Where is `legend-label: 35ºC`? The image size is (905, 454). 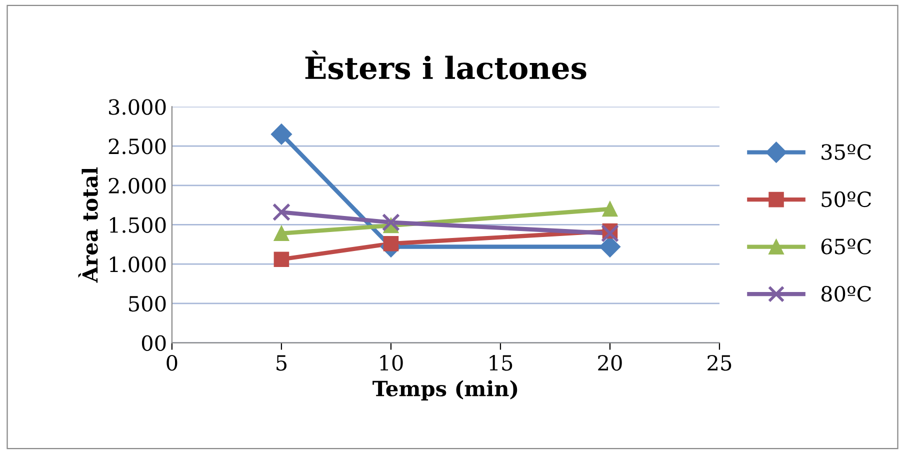 legend-label: 35ºC is located at coordinates (847, 152).